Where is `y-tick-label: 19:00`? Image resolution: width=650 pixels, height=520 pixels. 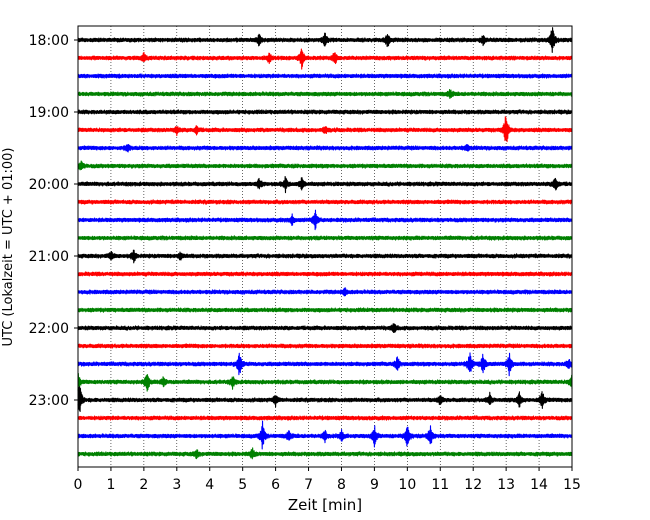
y-tick-label: 19:00 is located at coordinates (49, 113).